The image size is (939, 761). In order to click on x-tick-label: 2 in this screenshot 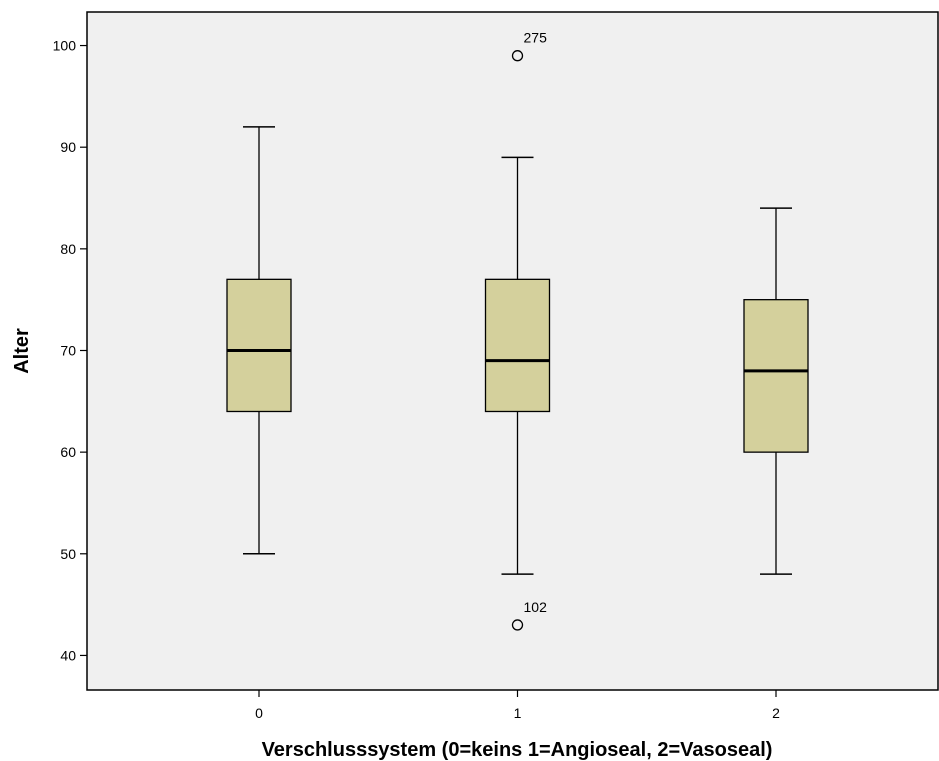, I will do `click(776, 713)`.